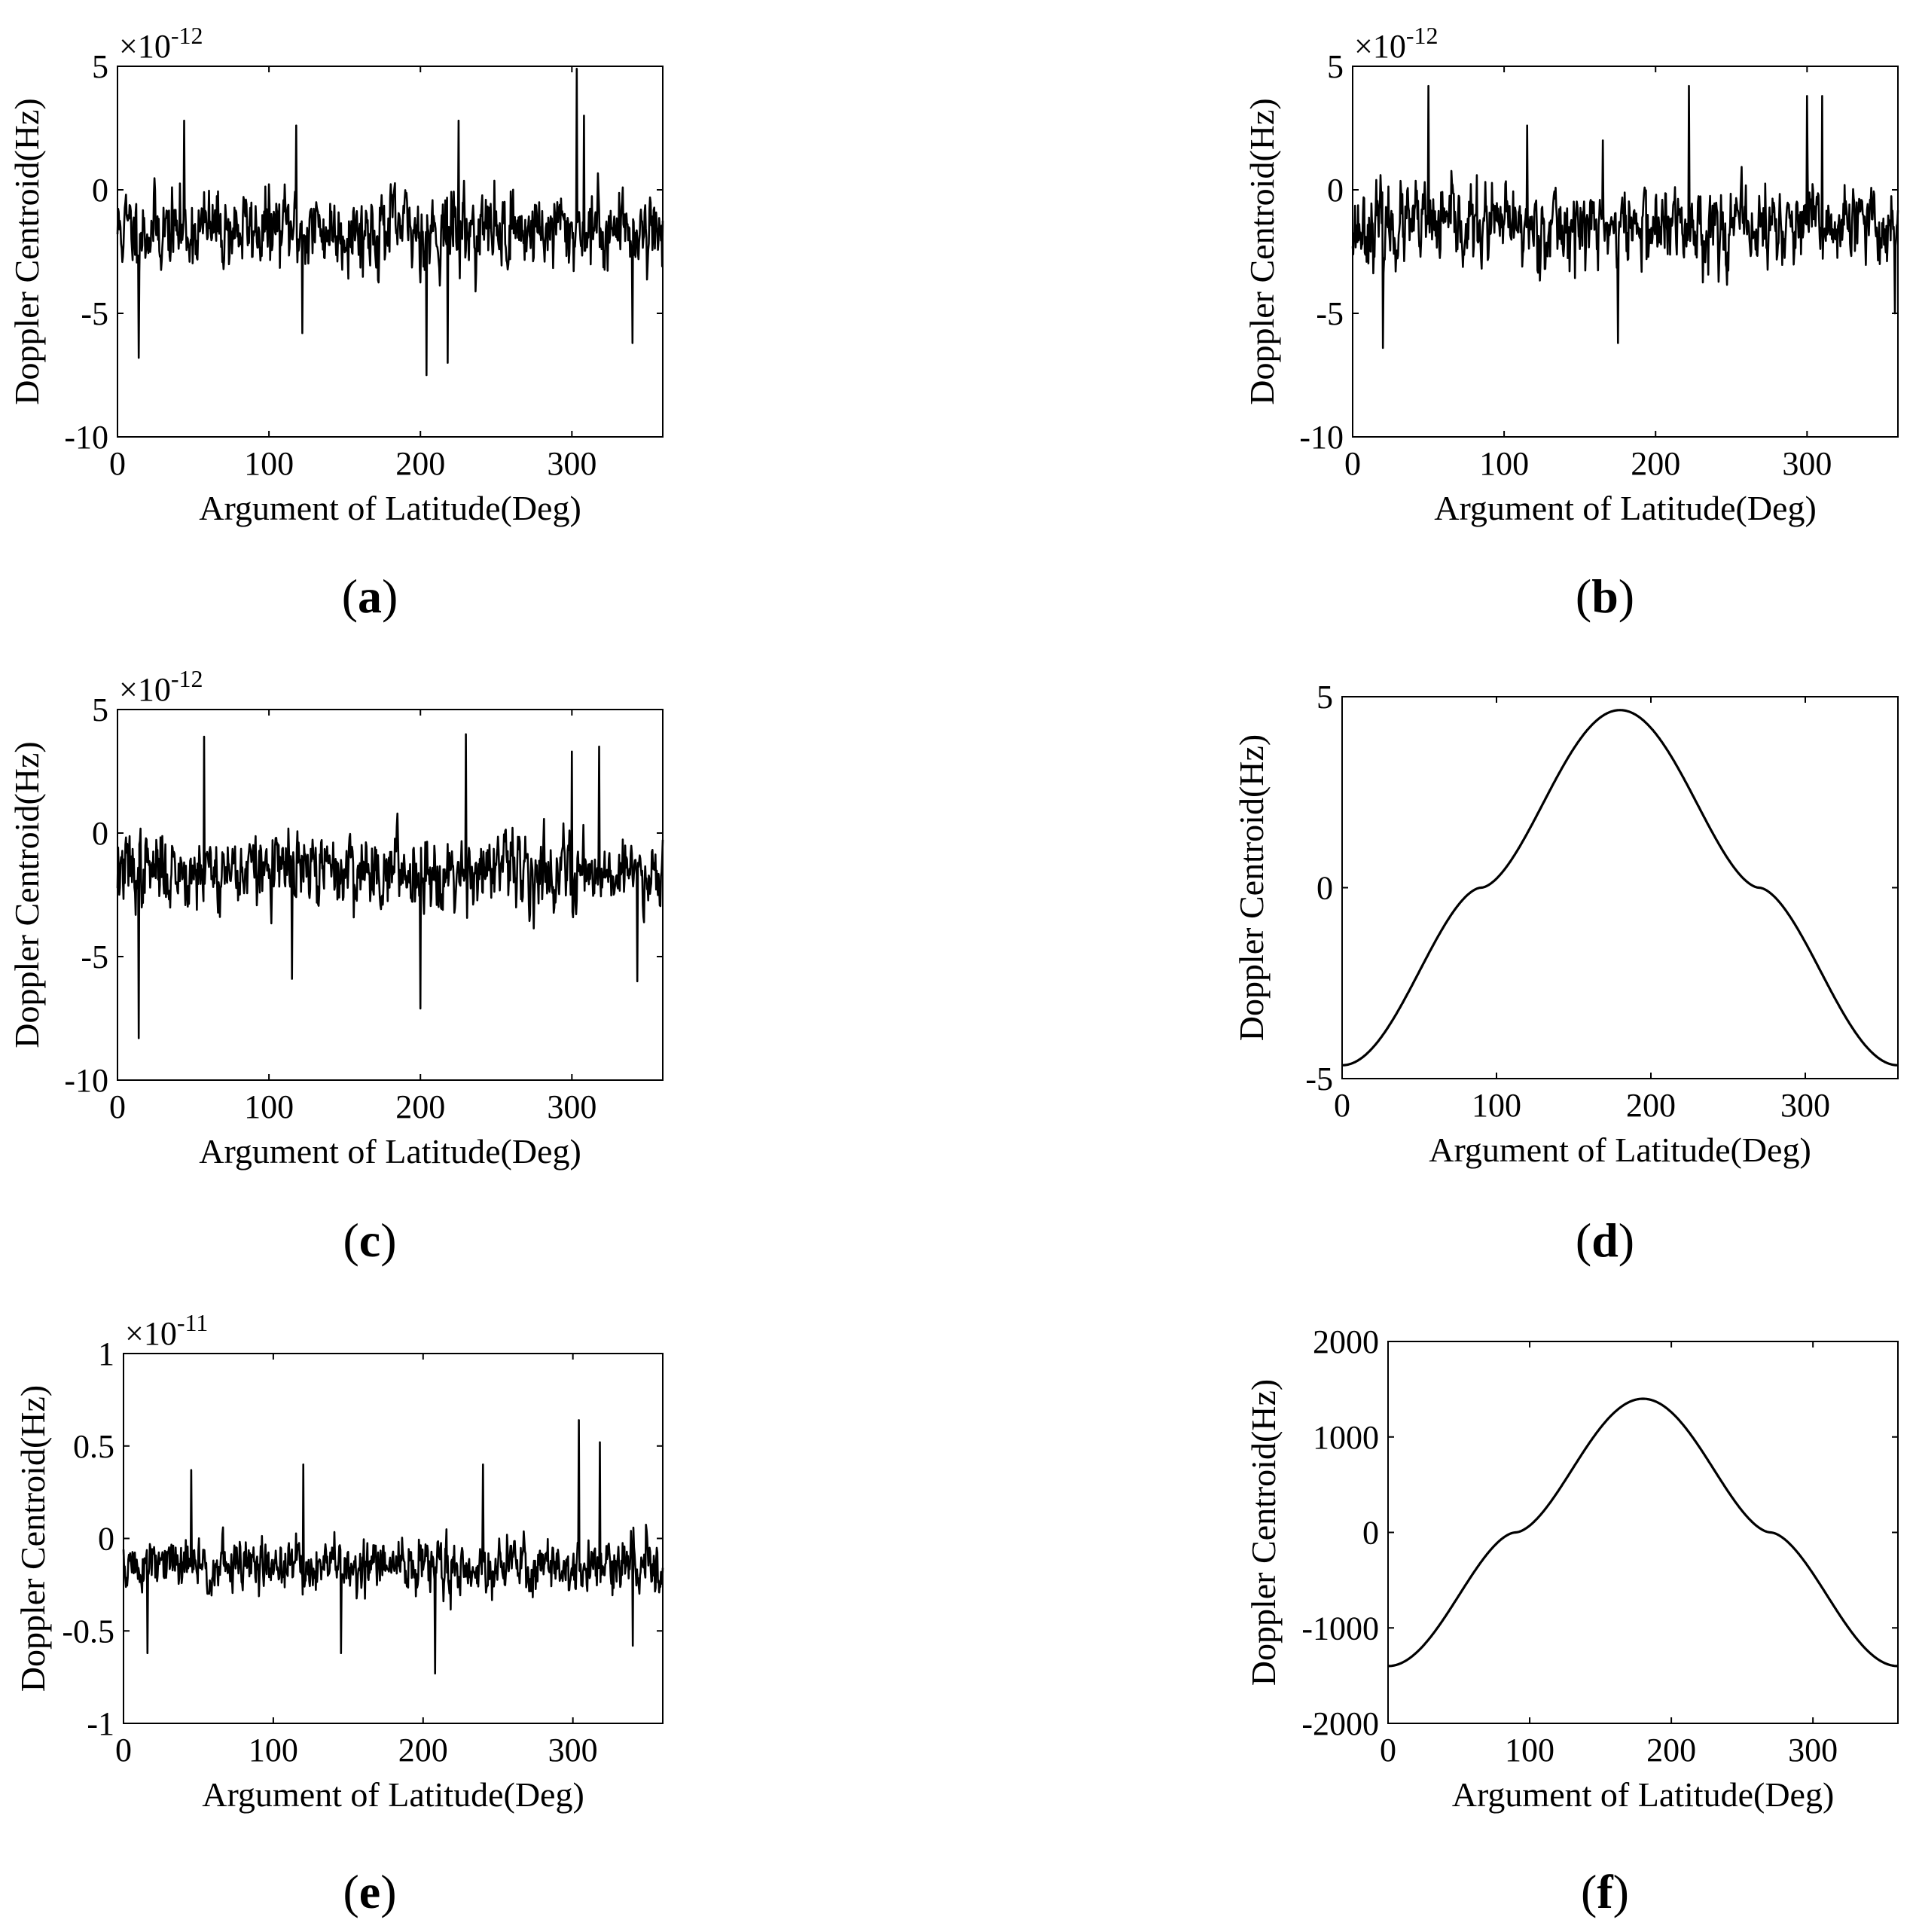 The image size is (1916, 1932). Describe the element at coordinates (1605, 1240) in the screenshot. I see `panel-label-d: (d)` at that location.